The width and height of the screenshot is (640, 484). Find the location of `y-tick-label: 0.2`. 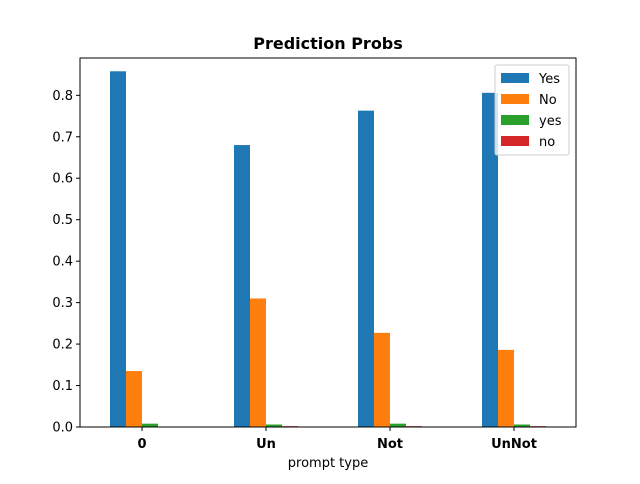

y-tick-label: 0.2 is located at coordinates (62, 345).